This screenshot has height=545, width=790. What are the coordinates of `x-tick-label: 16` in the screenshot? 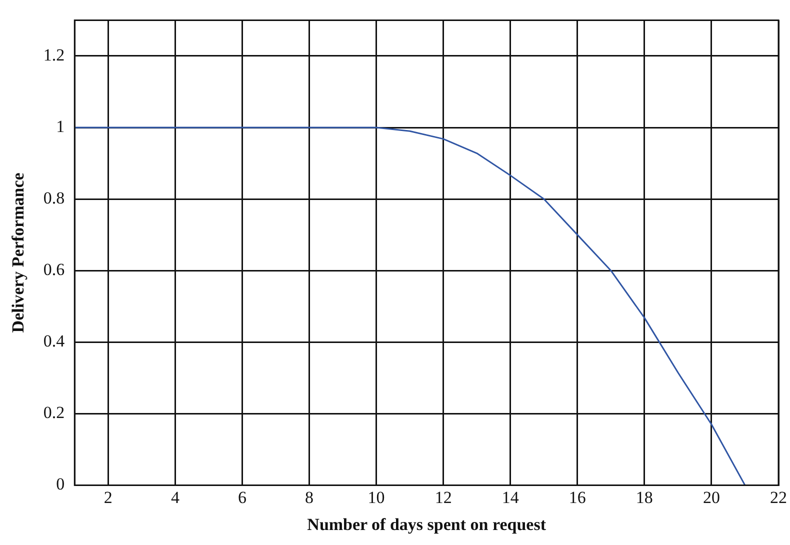 It's located at (577, 497).